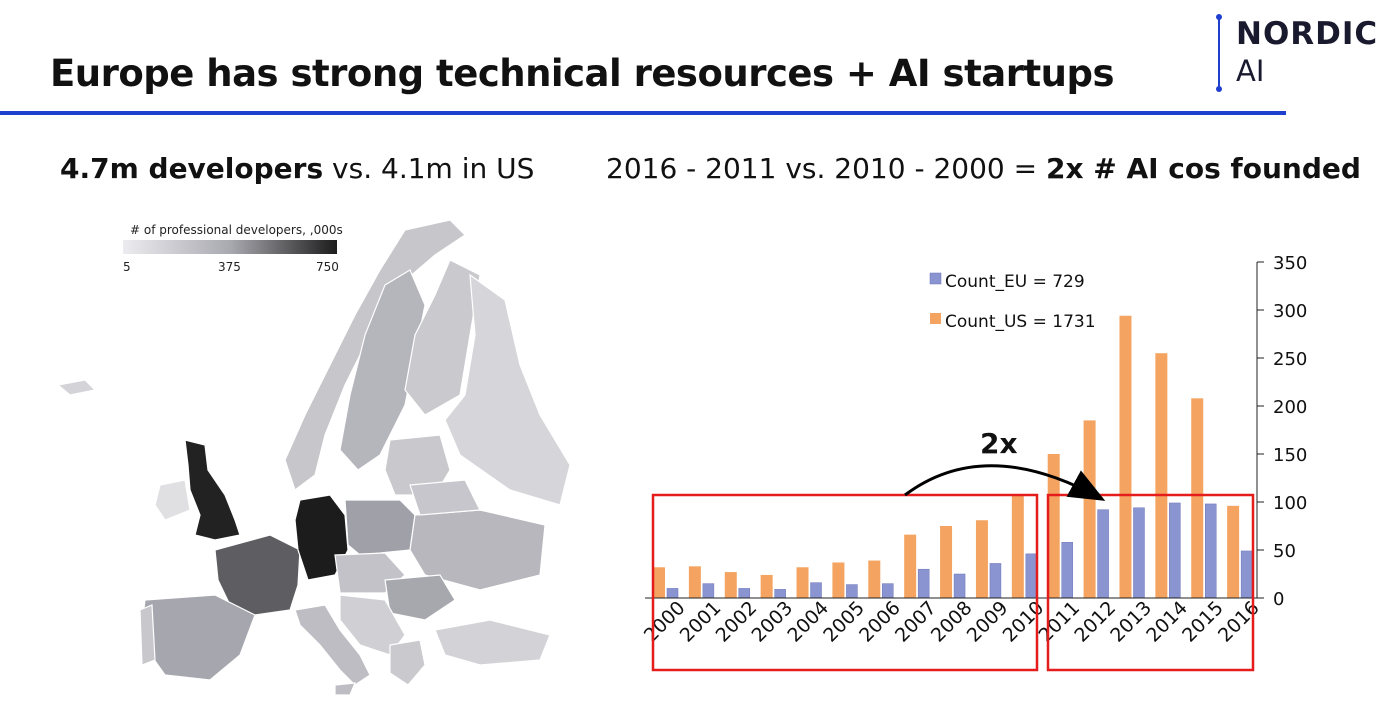  Describe the element at coordinates (1103, 554) in the screenshot. I see `bar-eu-2012` at that location.